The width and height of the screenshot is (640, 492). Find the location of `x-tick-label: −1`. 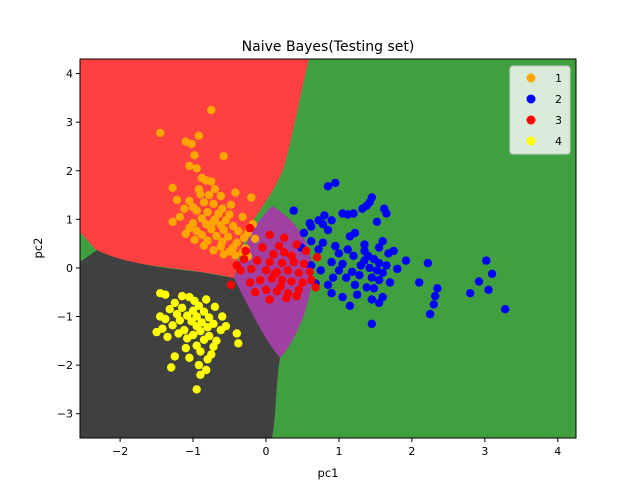

x-tick-label: −1 is located at coordinates (193, 451).